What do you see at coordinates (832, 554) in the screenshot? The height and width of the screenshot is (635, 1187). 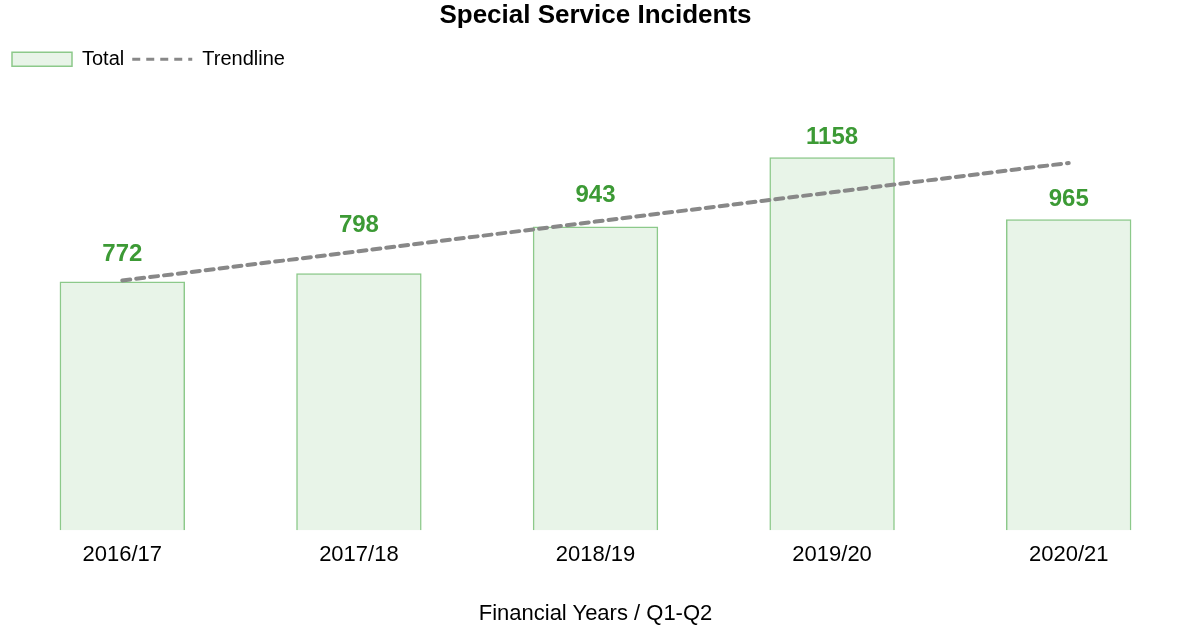 I see `x-tick-label: 2019/20` at bounding box center [832, 554].